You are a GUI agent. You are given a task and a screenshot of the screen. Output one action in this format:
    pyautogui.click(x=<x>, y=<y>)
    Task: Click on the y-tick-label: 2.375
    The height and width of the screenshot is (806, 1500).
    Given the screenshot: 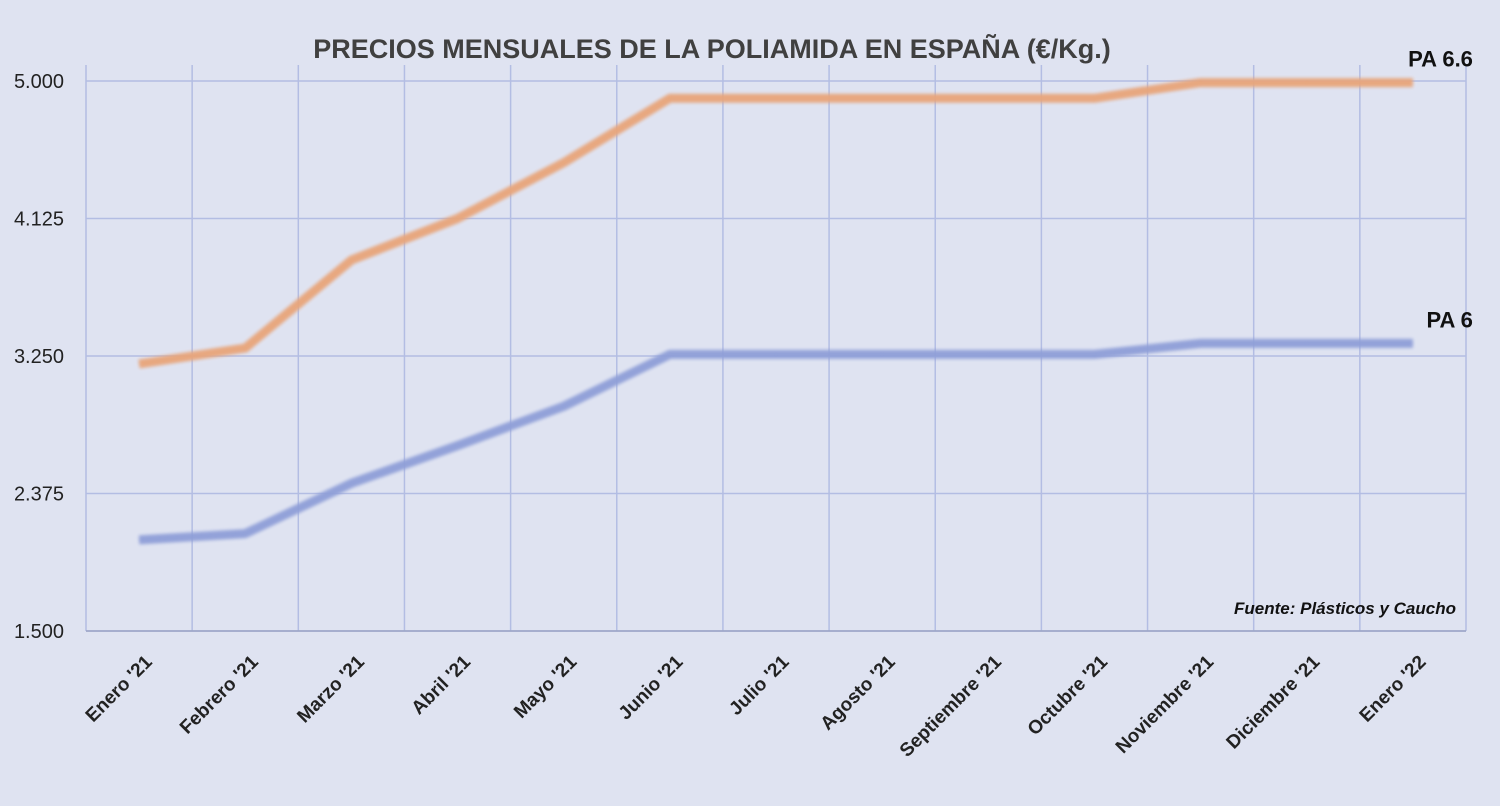 What is the action you would take?
    pyautogui.click(x=39, y=495)
    